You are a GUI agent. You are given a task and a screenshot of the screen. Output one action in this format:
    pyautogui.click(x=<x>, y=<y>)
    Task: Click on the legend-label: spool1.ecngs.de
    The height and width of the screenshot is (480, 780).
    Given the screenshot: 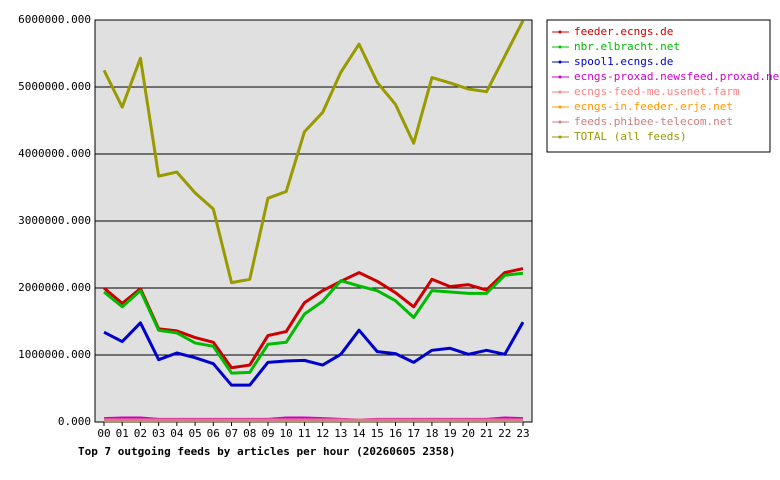 What is the action you would take?
    pyautogui.click(x=623, y=61)
    